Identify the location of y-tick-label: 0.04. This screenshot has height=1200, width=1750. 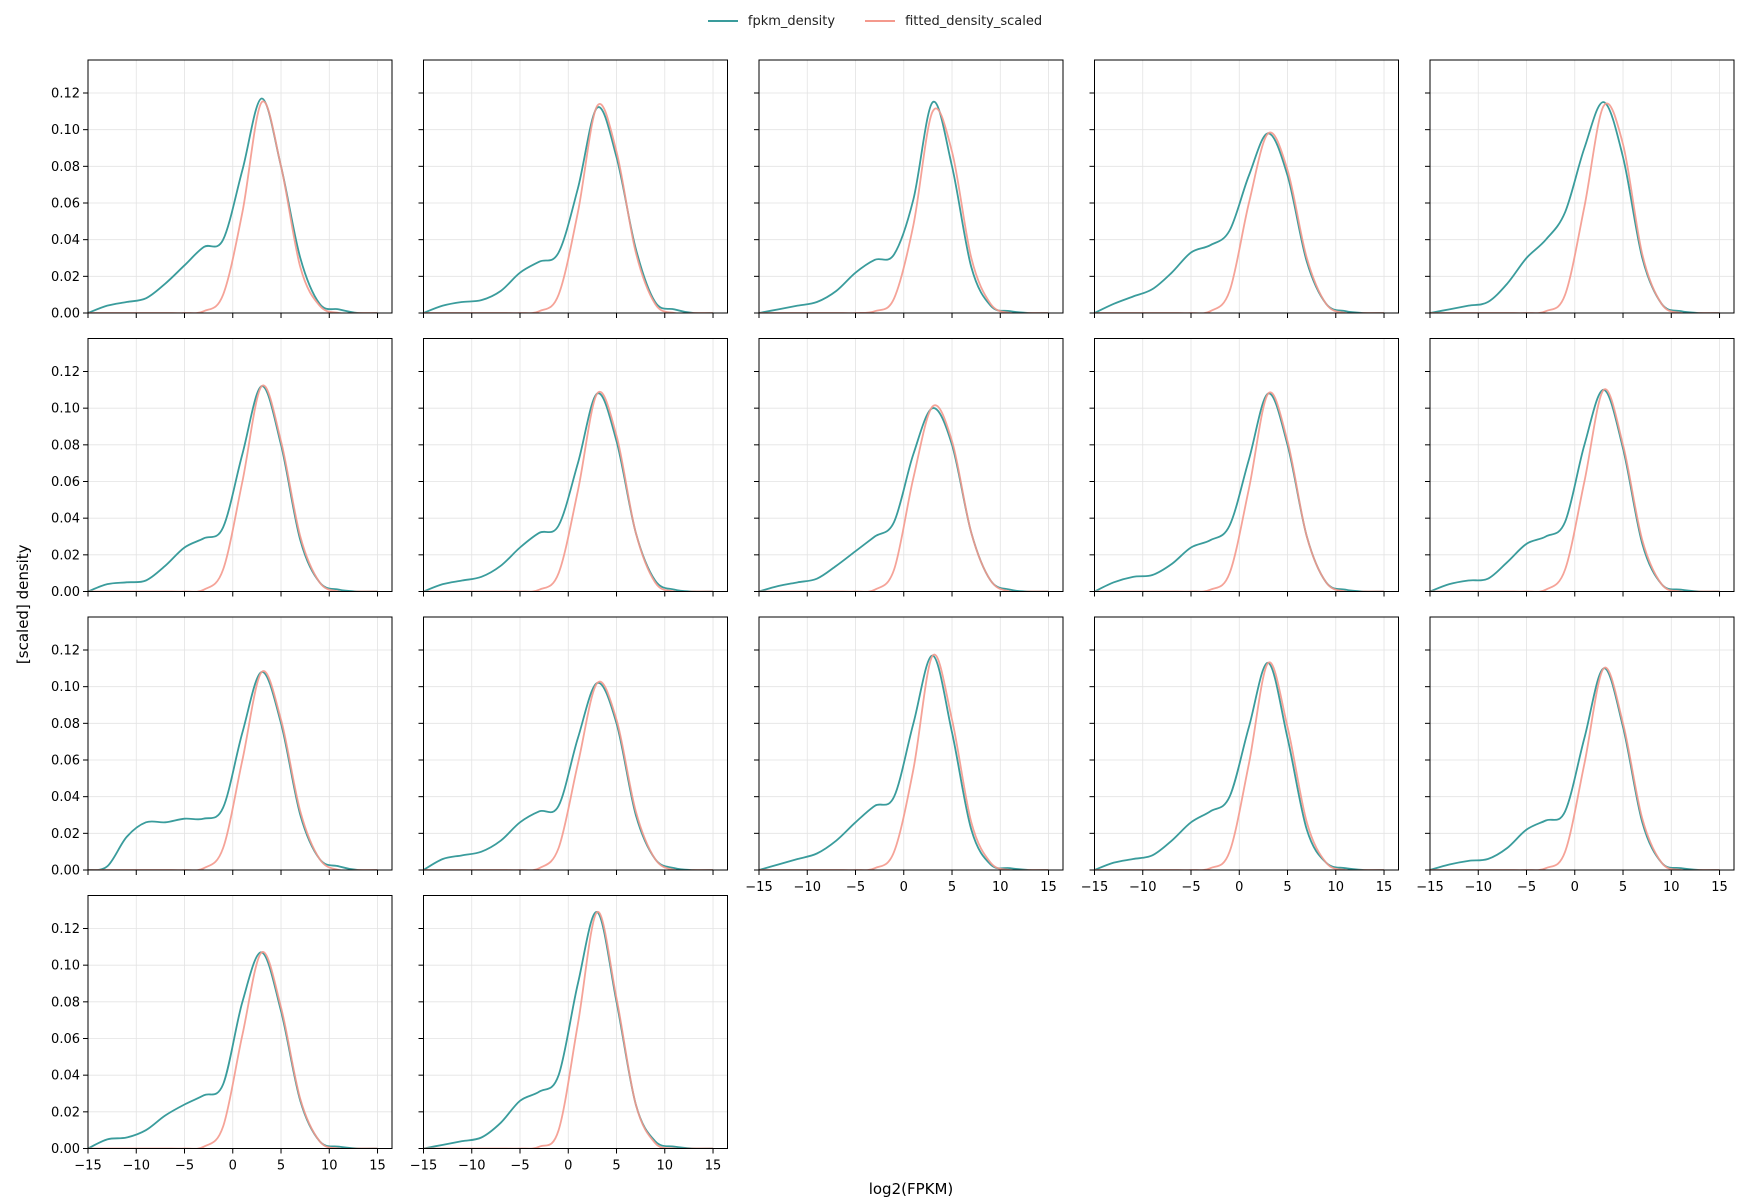
(65, 519).